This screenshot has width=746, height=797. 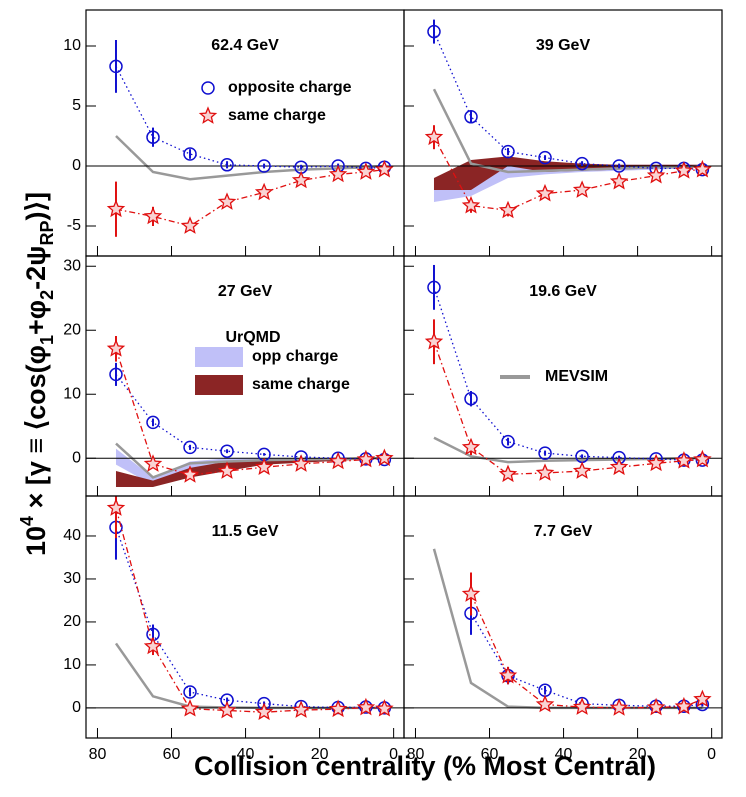 What do you see at coordinates (36, 541) in the screenshot?
I see `y-label-part: 10` at bounding box center [36, 541].